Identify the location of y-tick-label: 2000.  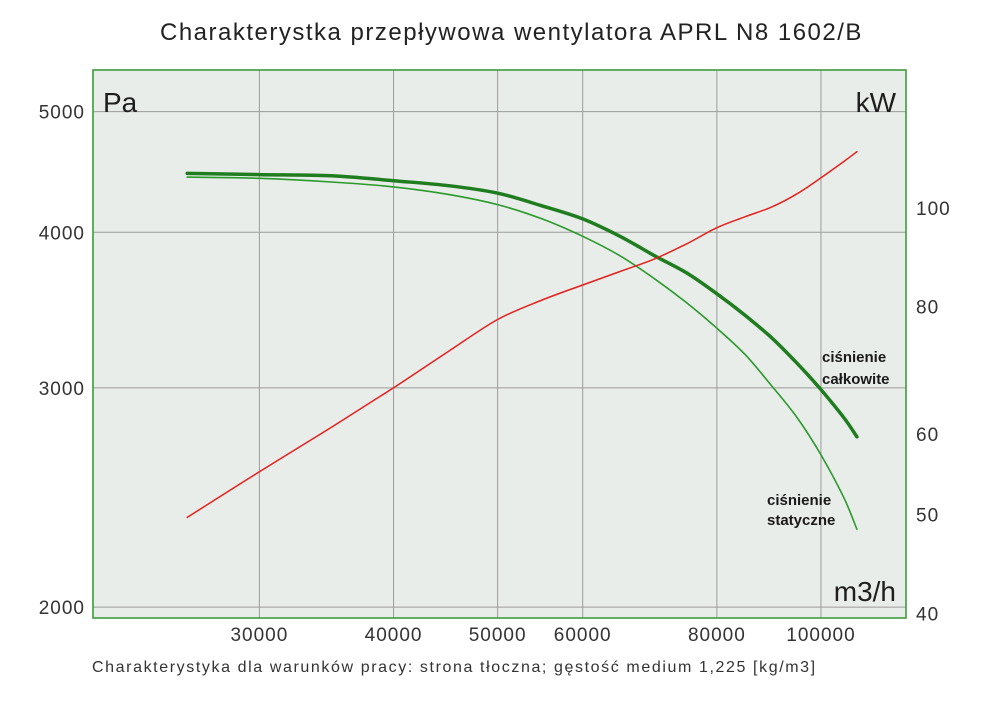
(62, 608).